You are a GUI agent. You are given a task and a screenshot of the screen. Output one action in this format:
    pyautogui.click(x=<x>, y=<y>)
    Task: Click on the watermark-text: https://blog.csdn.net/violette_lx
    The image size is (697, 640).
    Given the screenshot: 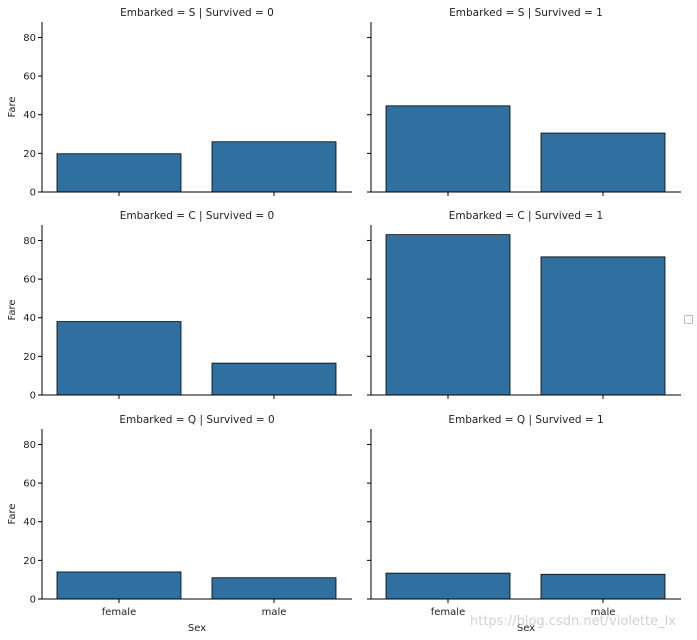 What is the action you would take?
    pyautogui.click(x=573, y=621)
    